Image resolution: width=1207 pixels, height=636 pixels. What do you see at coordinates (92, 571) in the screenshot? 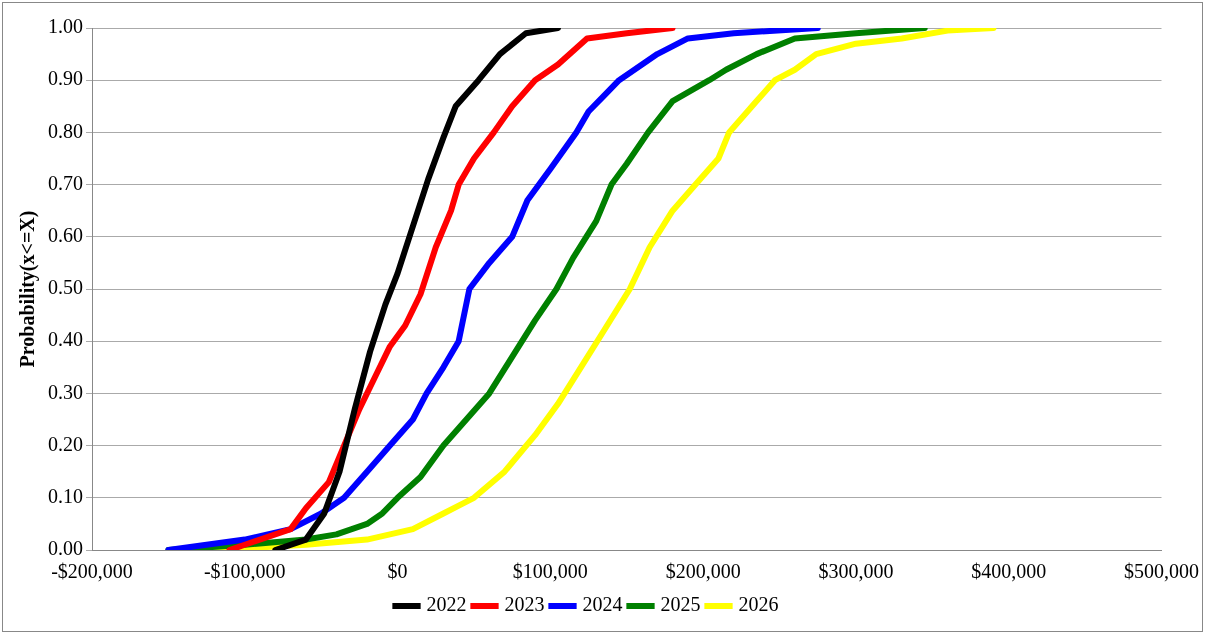
I see `x-tick-label: -$200,000` at bounding box center [92, 571].